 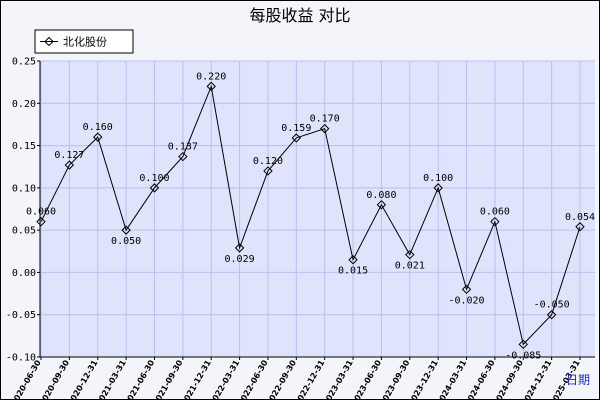 What do you see at coordinates (111, 379) in the screenshot?
I see `x-tick-label: 2021-03-31` at bounding box center [111, 379].